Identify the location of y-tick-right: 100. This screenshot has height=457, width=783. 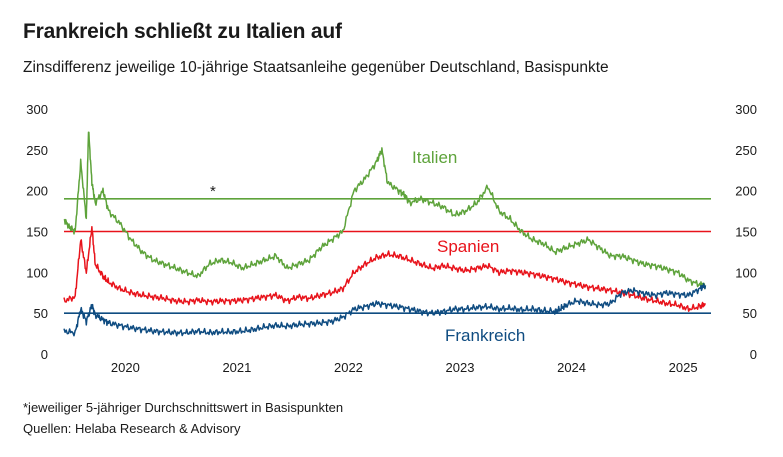
(746, 272).